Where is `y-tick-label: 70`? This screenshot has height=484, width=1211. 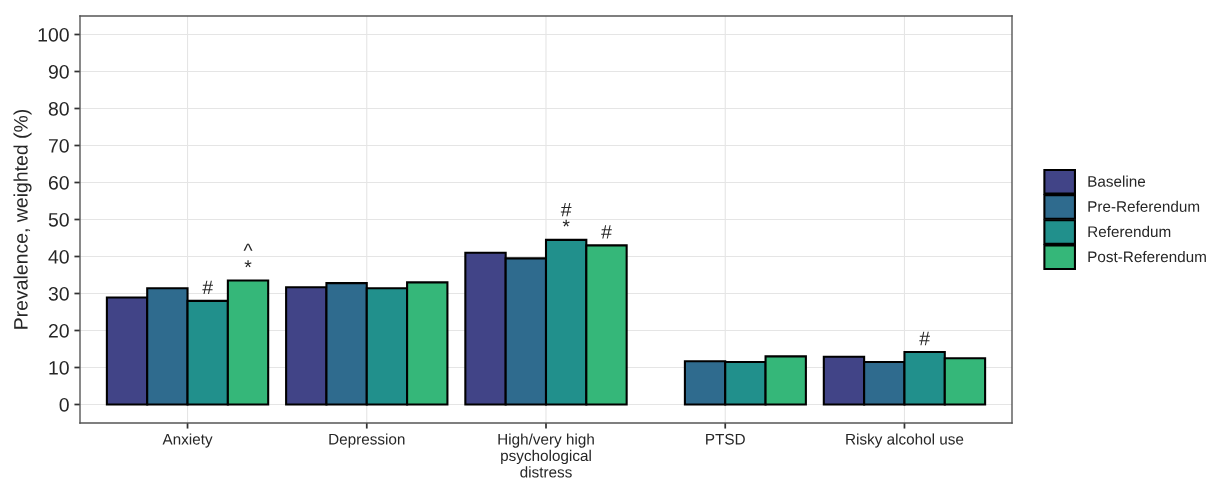
y-tick-label: 70 is located at coordinates (58, 145).